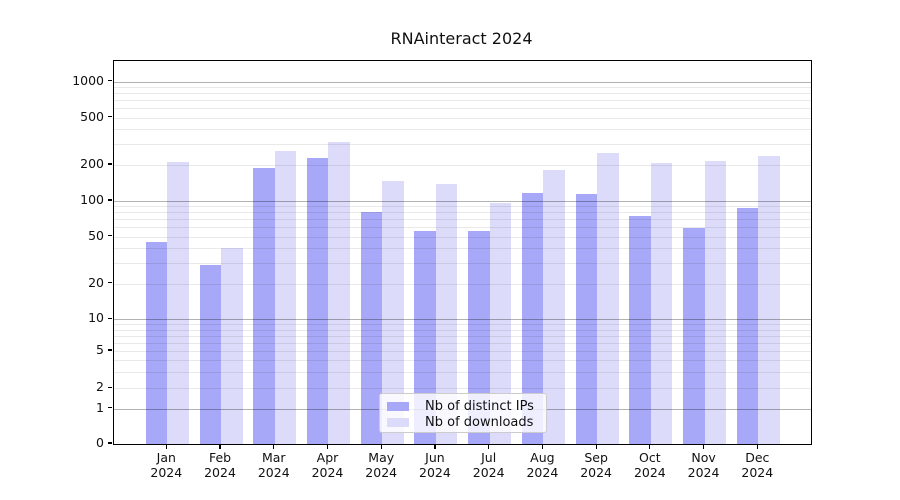 The height and width of the screenshot is (500, 900). What do you see at coordinates (462, 201) in the screenshot?
I see `major-gridline` at bounding box center [462, 201].